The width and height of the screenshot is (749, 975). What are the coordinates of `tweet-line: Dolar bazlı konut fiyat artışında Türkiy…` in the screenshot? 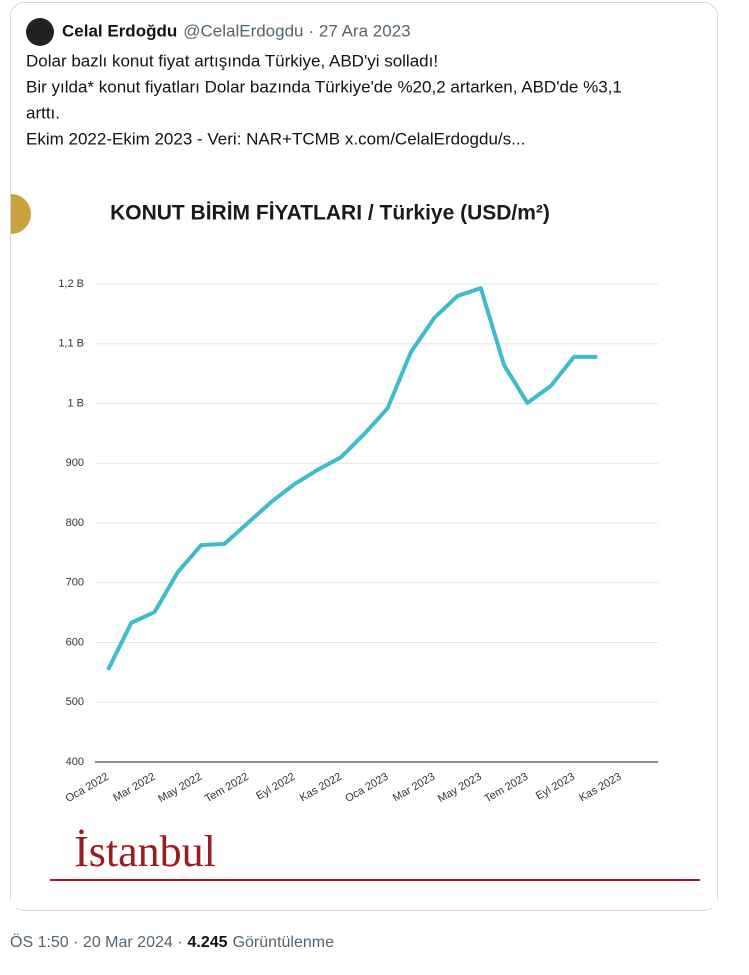 It's located at (232, 60).